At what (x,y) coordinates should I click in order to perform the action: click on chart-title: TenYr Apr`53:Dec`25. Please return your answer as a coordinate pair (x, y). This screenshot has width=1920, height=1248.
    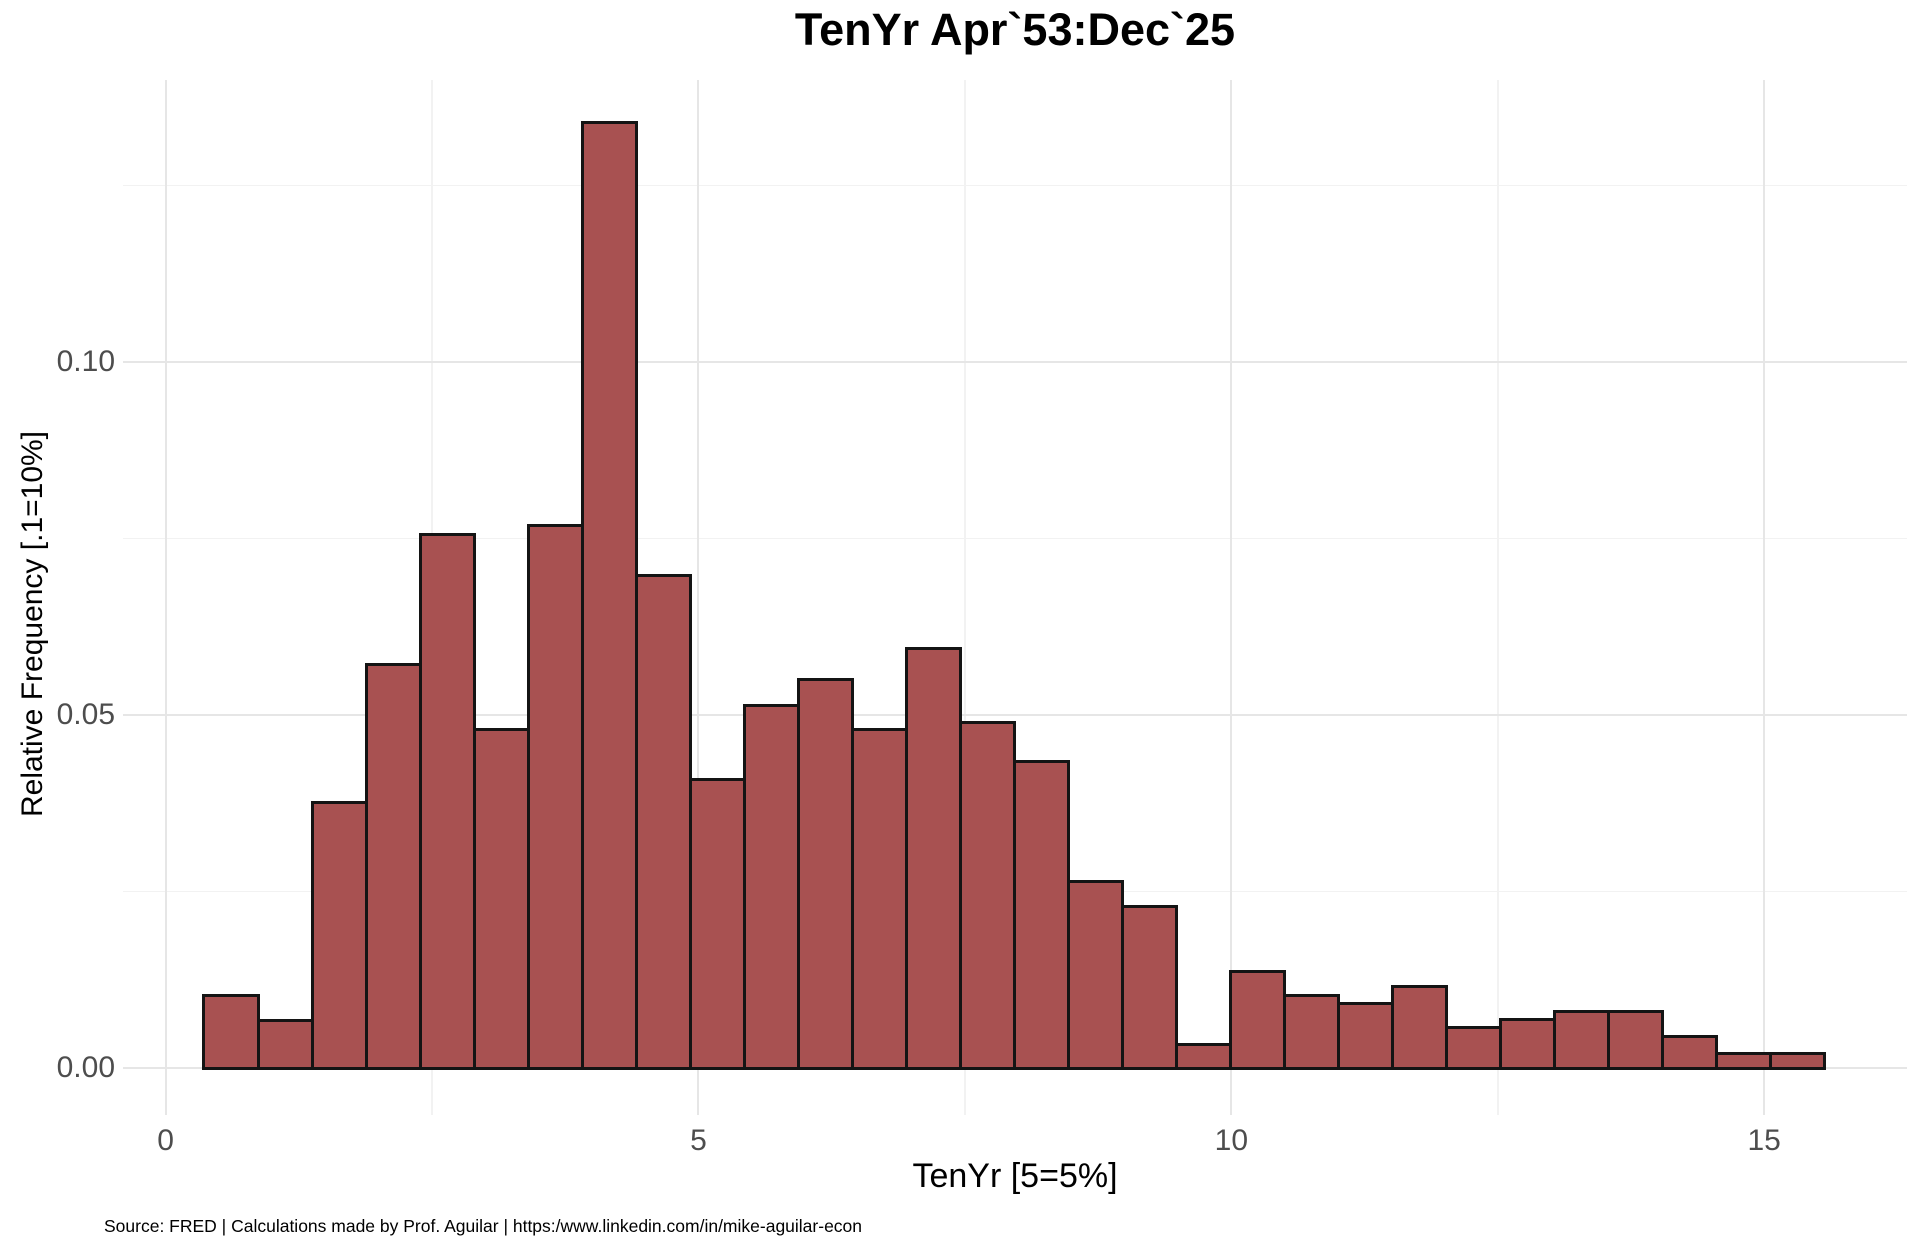
    Looking at the image, I should click on (1015, 29).